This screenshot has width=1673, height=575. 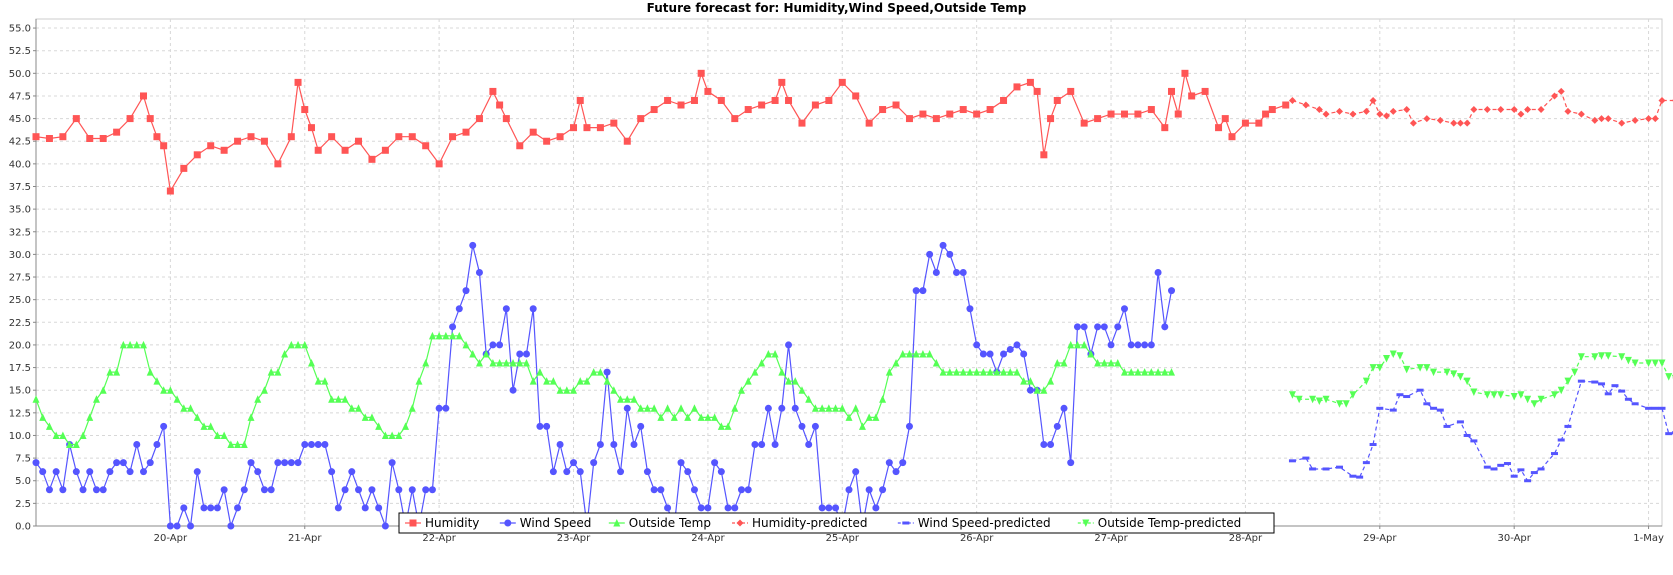 I want to click on y-tick-label: 45.0, so click(x=20, y=119).